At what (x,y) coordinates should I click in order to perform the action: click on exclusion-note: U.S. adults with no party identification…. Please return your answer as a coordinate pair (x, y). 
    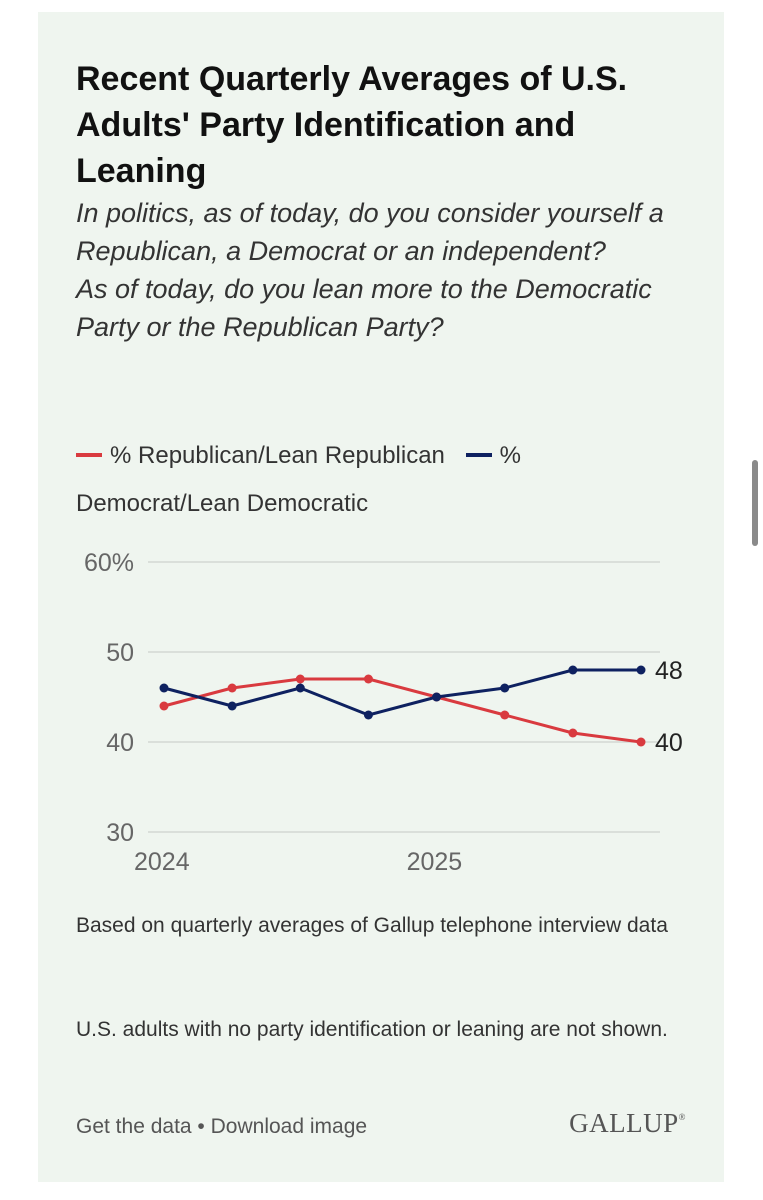
    Looking at the image, I should click on (372, 1029).